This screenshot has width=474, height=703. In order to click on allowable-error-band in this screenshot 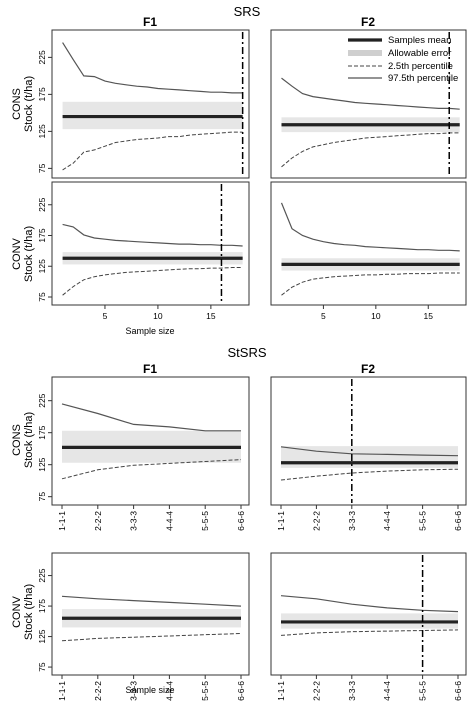, I will do `click(369, 457)`.